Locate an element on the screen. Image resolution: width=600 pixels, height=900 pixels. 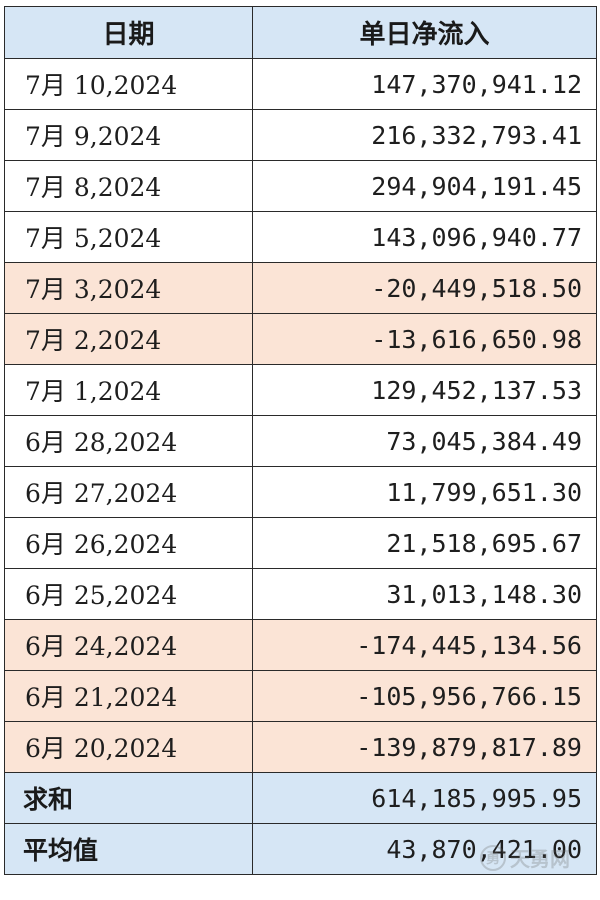
summary-label: 求和 is located at coordinates (128, 798).